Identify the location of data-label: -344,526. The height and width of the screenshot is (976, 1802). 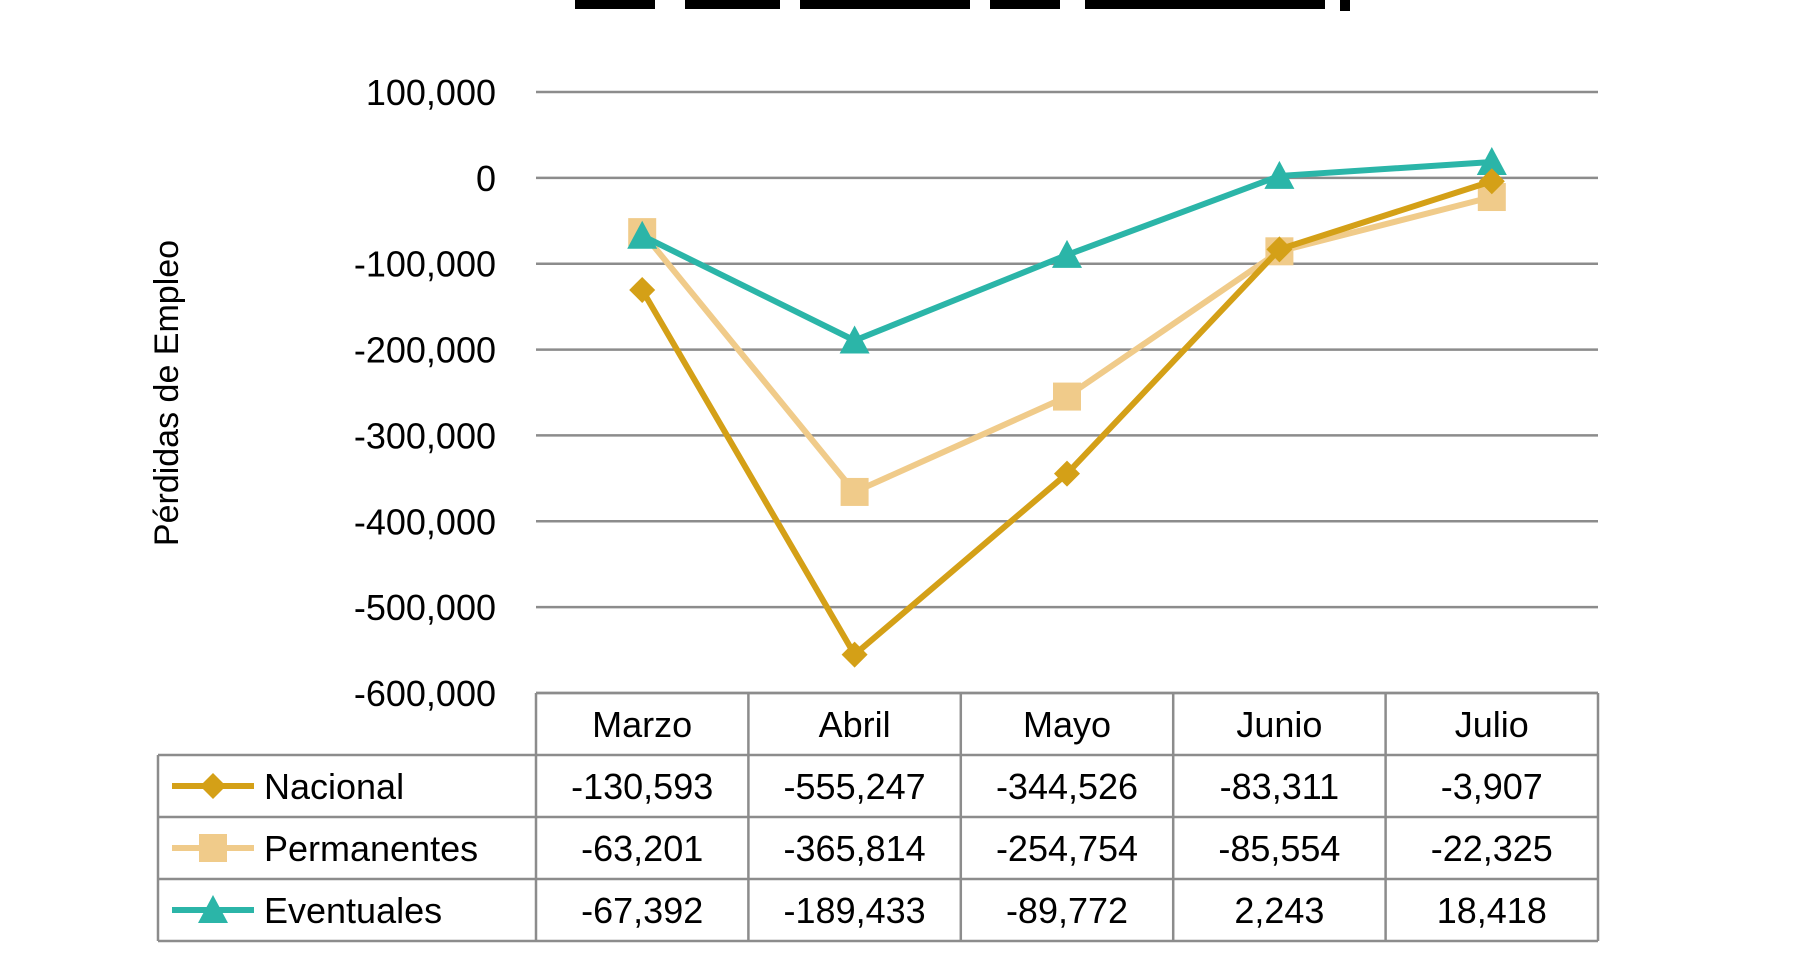
(1067, 786).